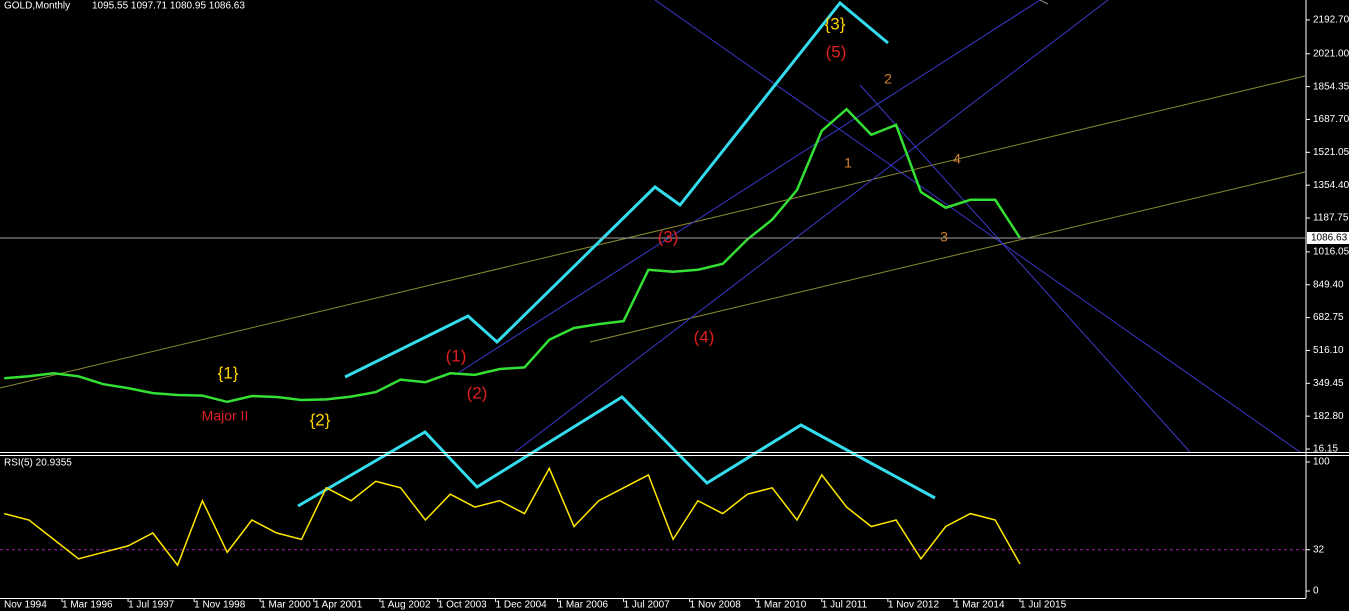  I want to click on x-tick-label: Nov 1994, so click(25, 605).